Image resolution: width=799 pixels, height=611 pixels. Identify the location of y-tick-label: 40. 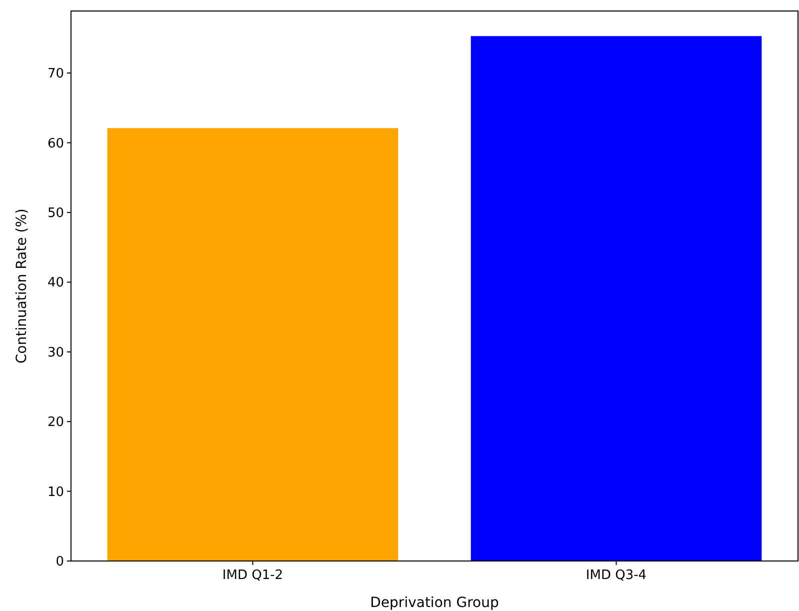
(55, 283).